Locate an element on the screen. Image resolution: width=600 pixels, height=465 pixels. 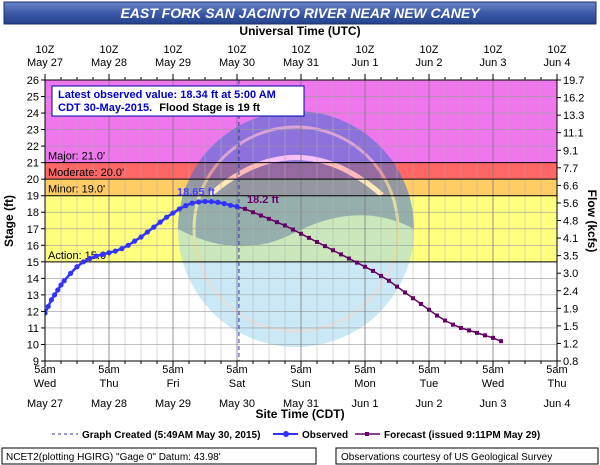
left-tick-label: 17 is located at coordinates (33, 230).